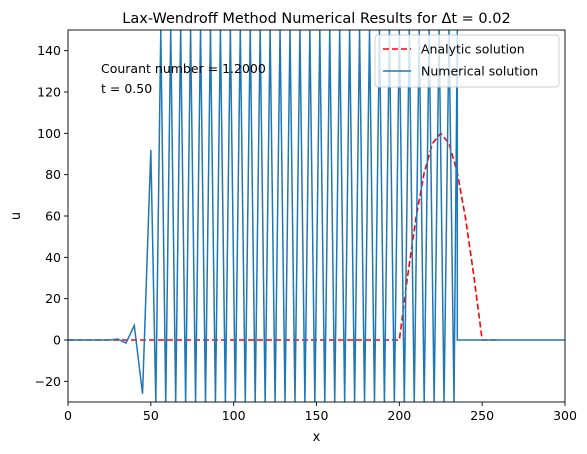 The image size is (587, 454). What do you see at coordinates (53, 298) in the screenshot?
I see `y-tick-label: 20` at bounding box center [53, 298].